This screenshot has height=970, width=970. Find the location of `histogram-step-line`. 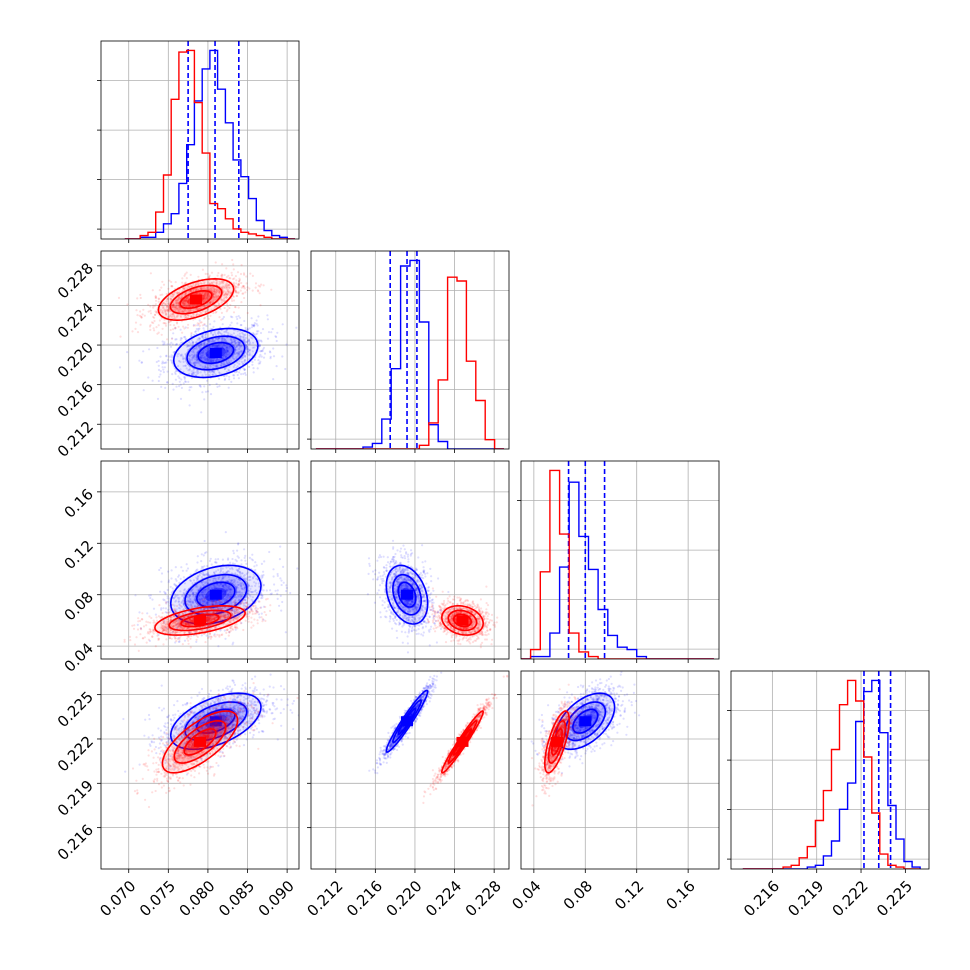

histogram-step-line is located at coordinates (209, 144).